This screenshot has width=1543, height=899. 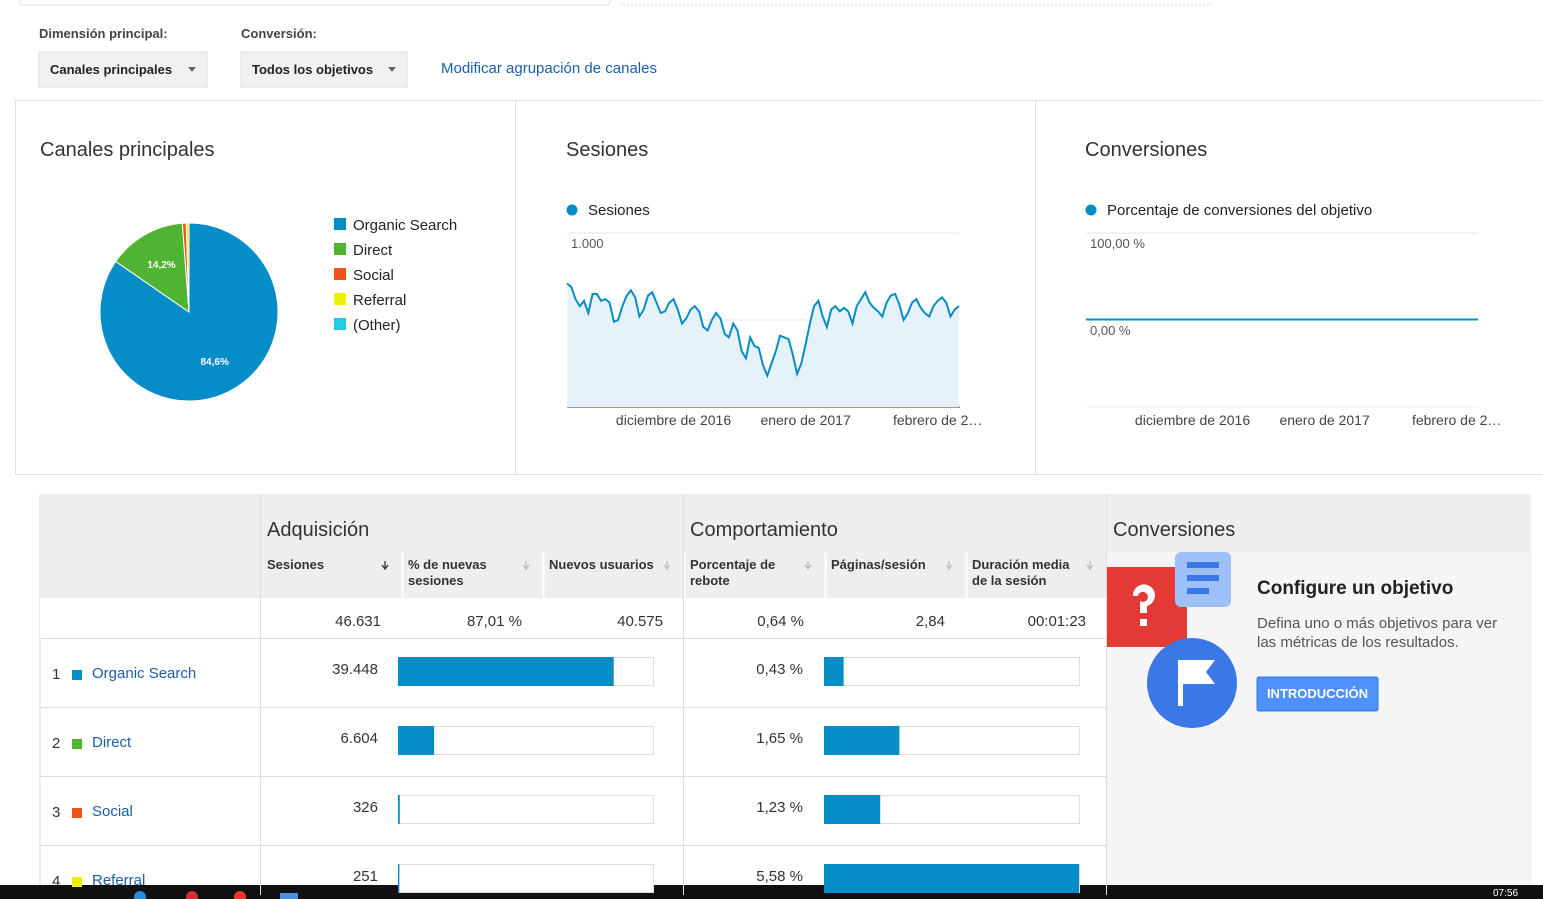 I want to click on legend-label: Porcentaje de conversiones del objetivo, so click(x=1239, y=210).